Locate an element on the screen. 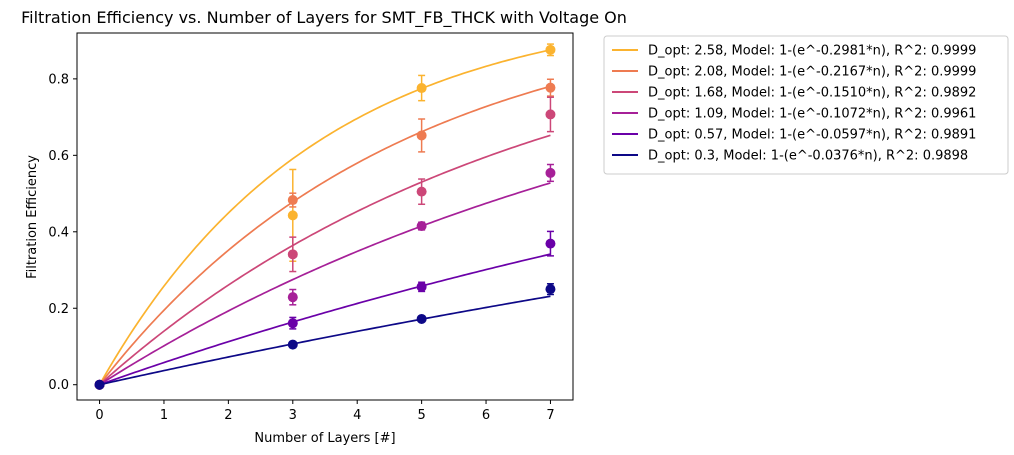  x-axis-ticks: 0 1 2 3 4 5 6 7 is located at coordinates (325, 411).